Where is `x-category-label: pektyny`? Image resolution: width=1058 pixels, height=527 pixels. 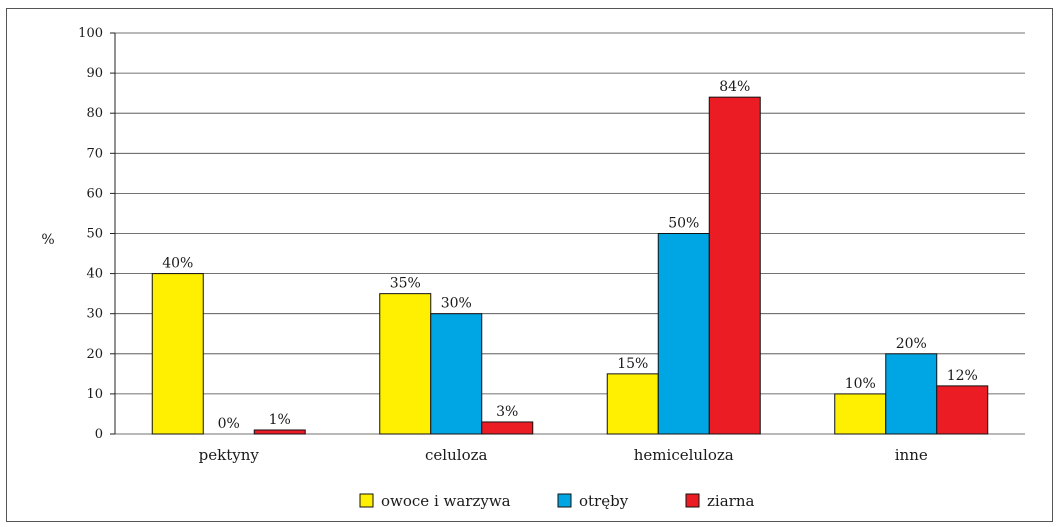
x-category-label: pektyny is located at coordinates (229, 455).